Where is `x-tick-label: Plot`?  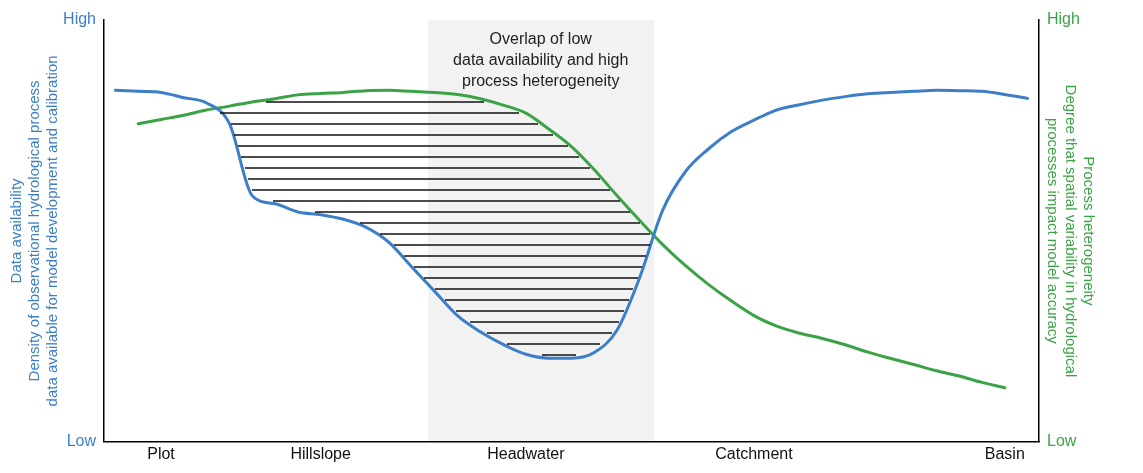
x-tick-label: Plot is located at coordinates (161, 453).